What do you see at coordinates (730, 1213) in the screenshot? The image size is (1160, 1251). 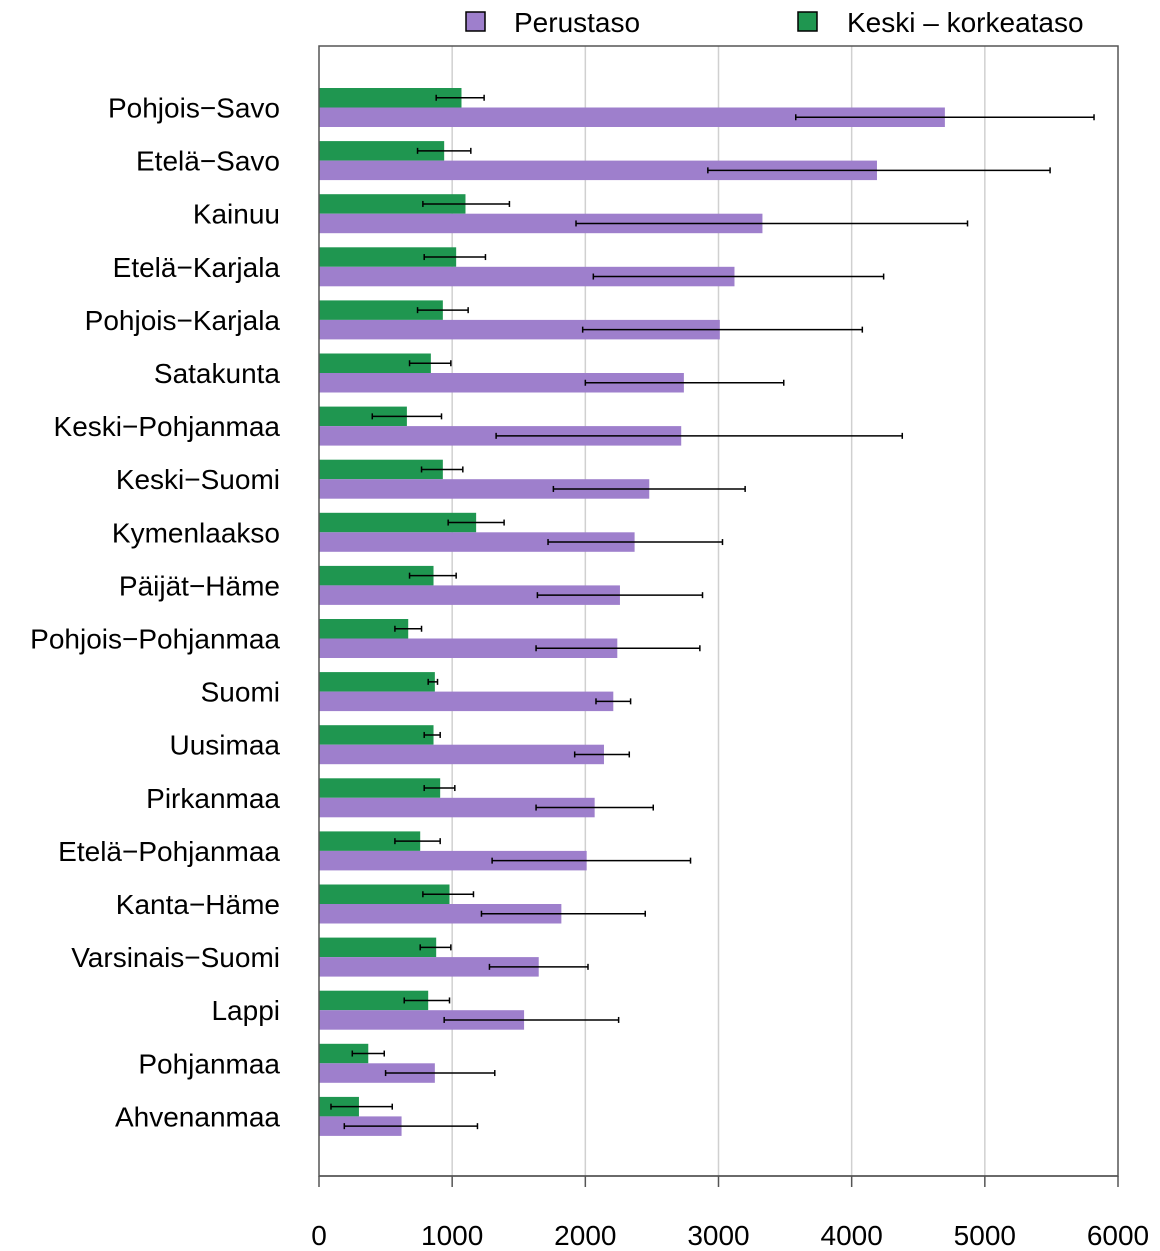 I see `x-axis: 0 1000 2000 3000 4000 5000 6000` at bounding box center [730, 1213].